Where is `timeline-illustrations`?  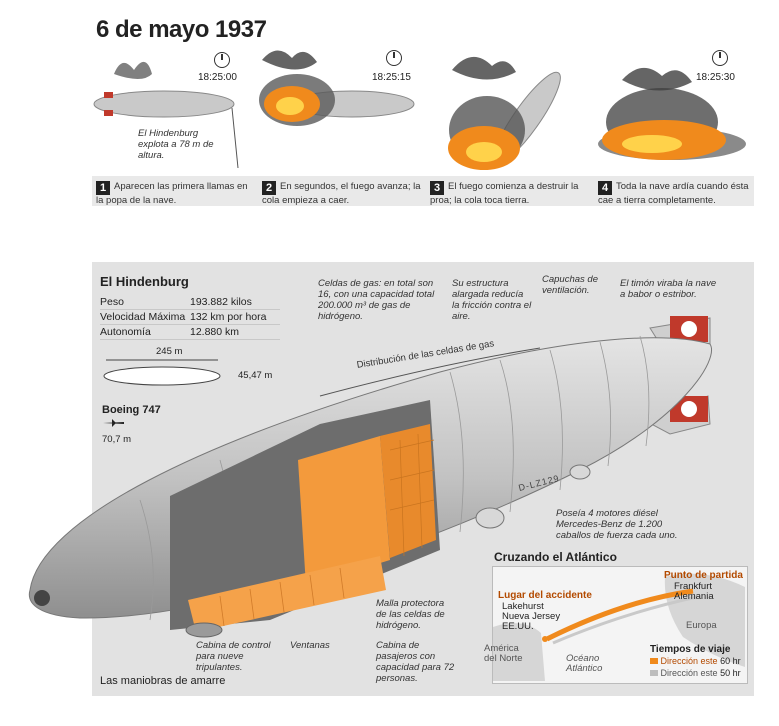
timeline-illustrations is located at coordinates (419, 110).